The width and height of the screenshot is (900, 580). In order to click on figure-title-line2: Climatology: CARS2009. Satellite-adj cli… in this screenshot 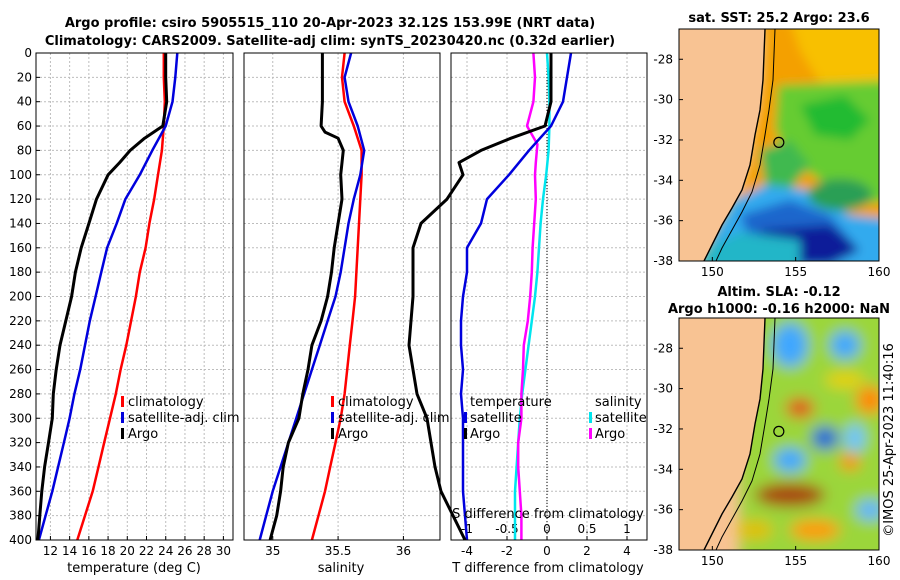, I will do `click(330, 41)`.